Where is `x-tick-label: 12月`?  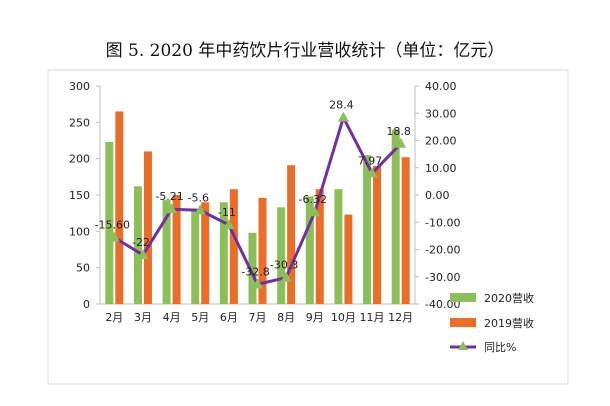
x-tick-label: 12月 is located at coordinates (400, 317).